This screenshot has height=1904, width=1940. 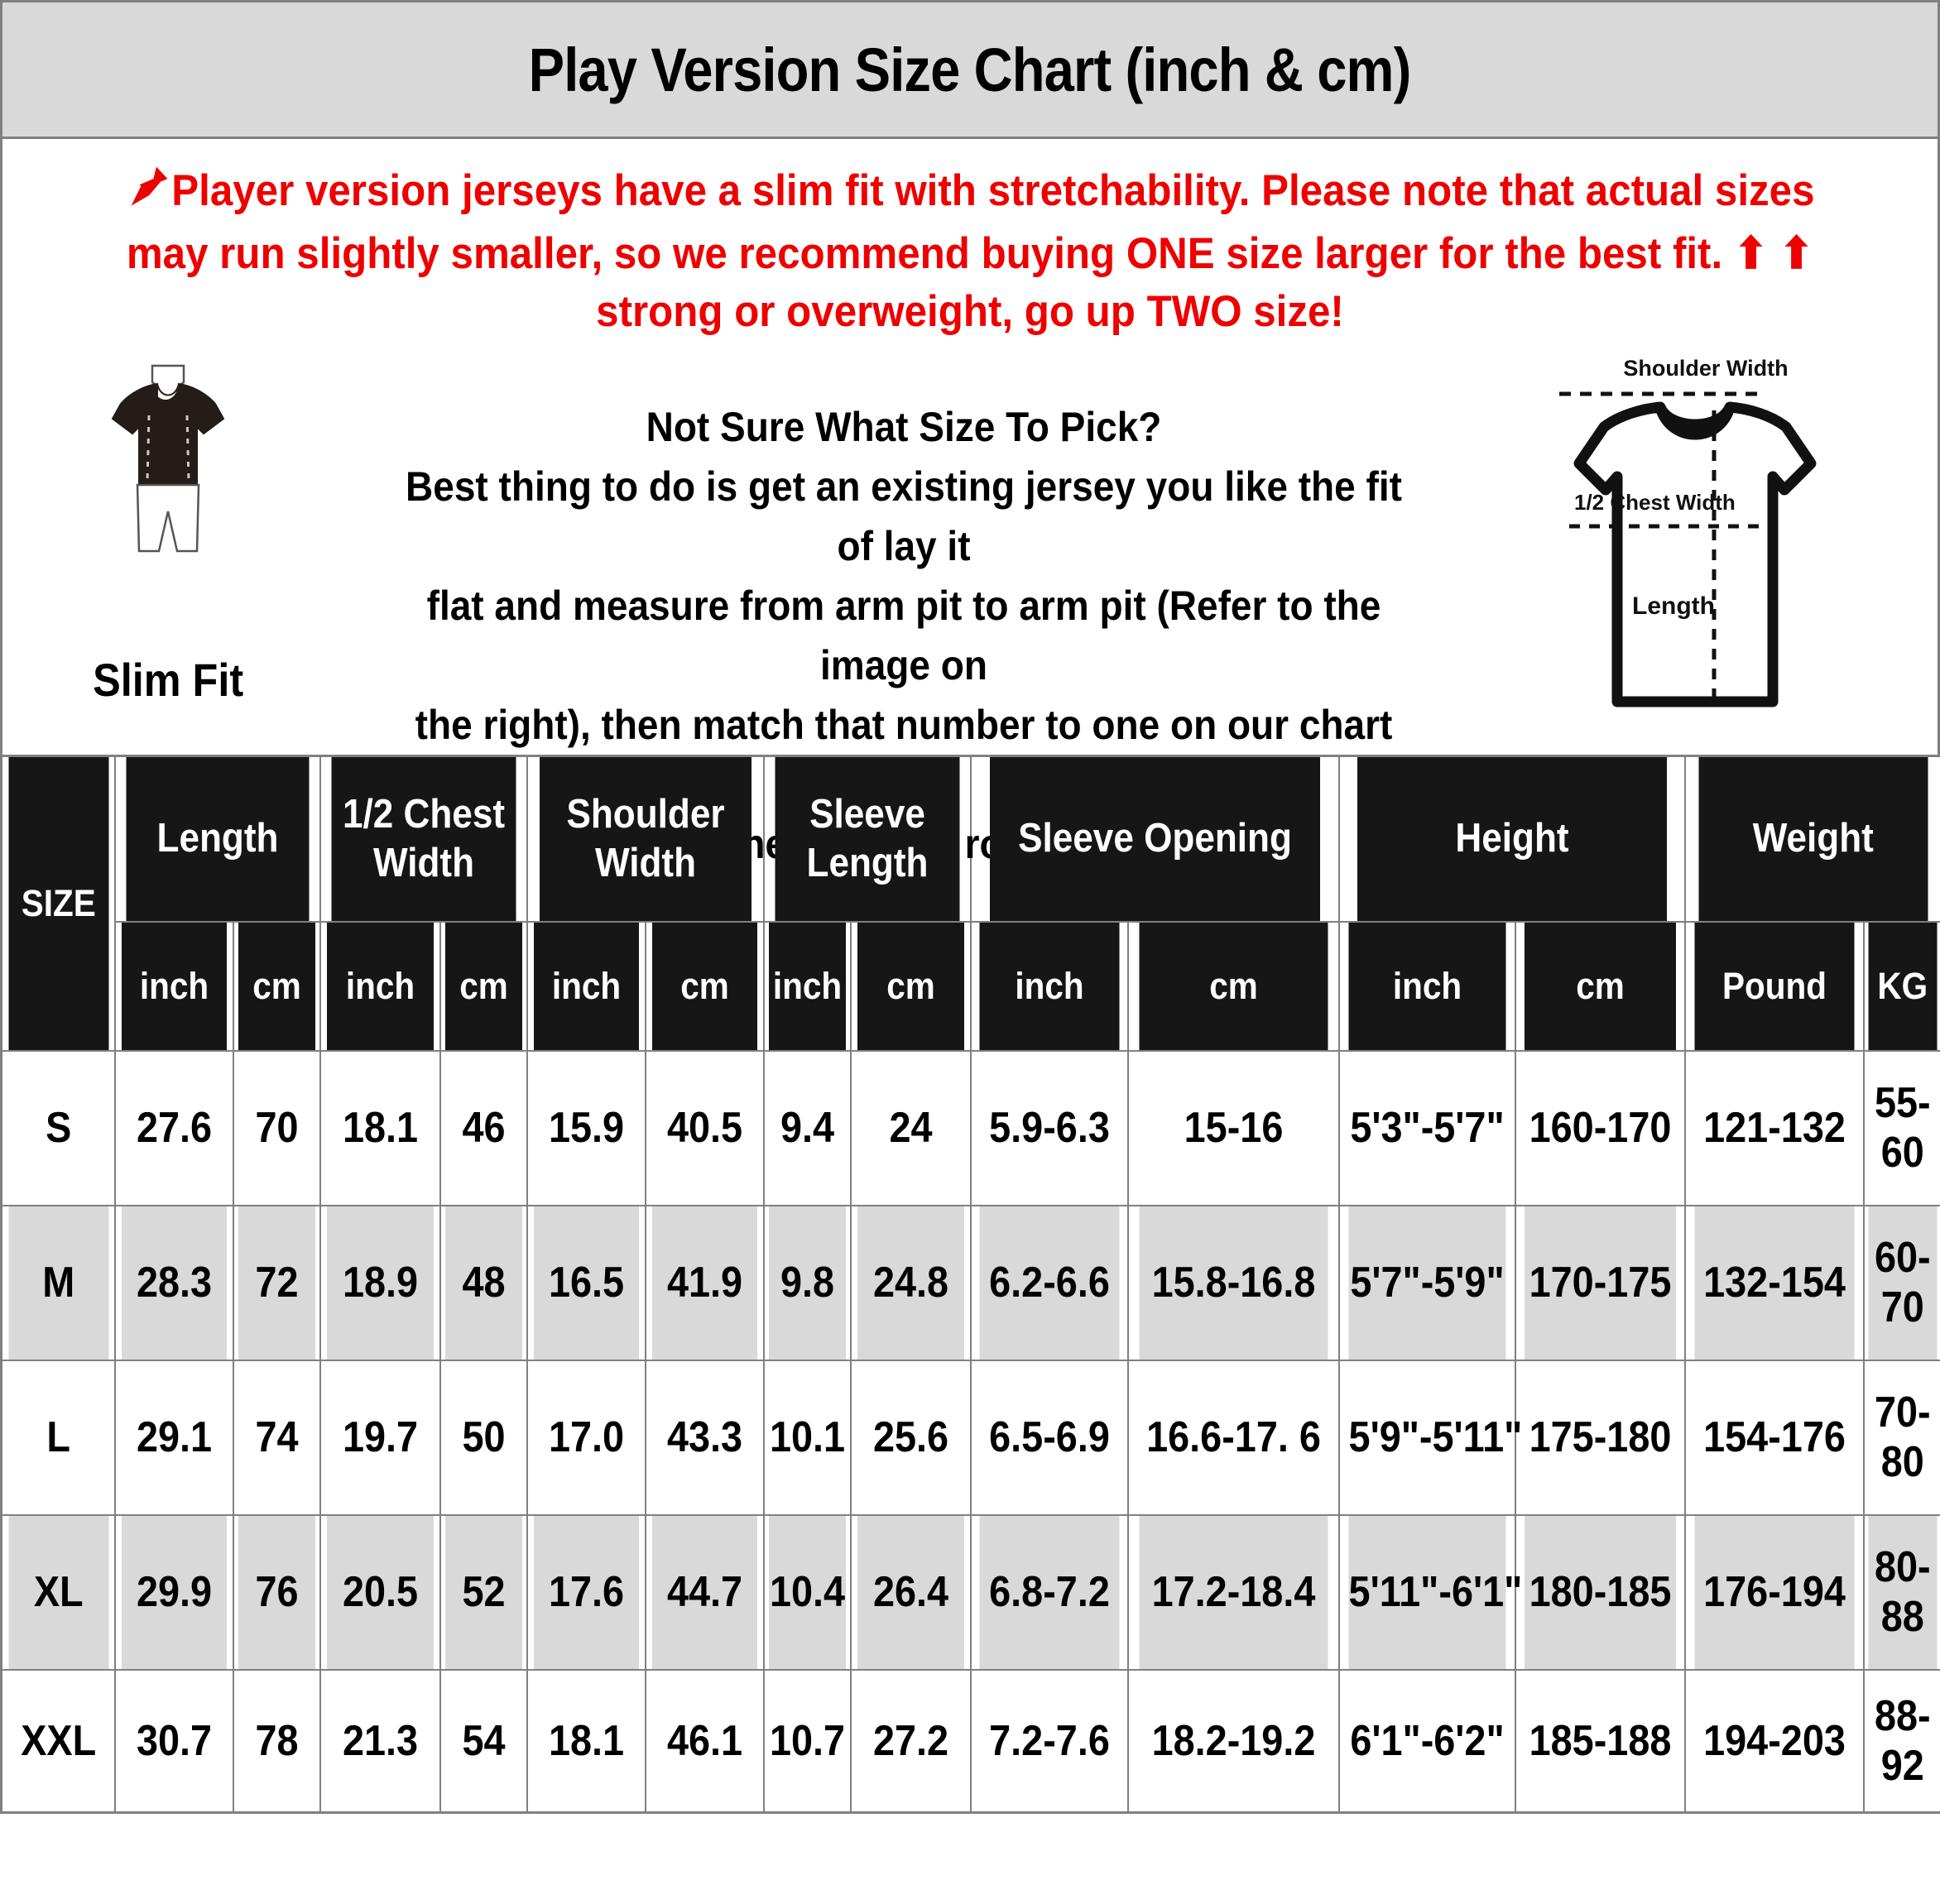 What do you see at coordinates (1774, 1592) in the screenshot?
I see `cell: 176-194` at bounding box center [1774, 1592].